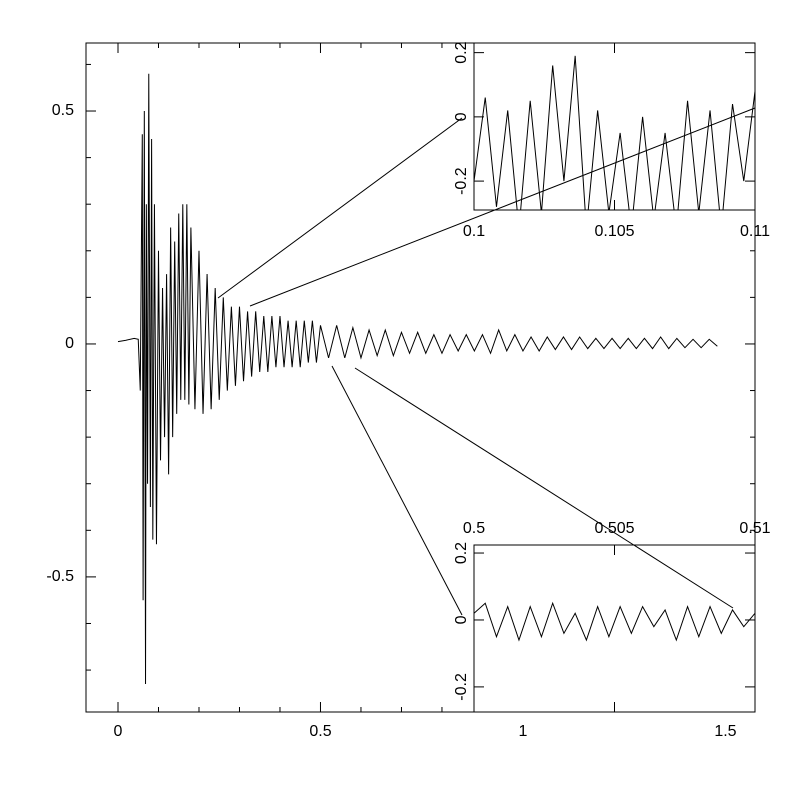 The width and height of the screenshot is (797, 797). I want to click on y-tick-label: 0.5, so click(63, 110).